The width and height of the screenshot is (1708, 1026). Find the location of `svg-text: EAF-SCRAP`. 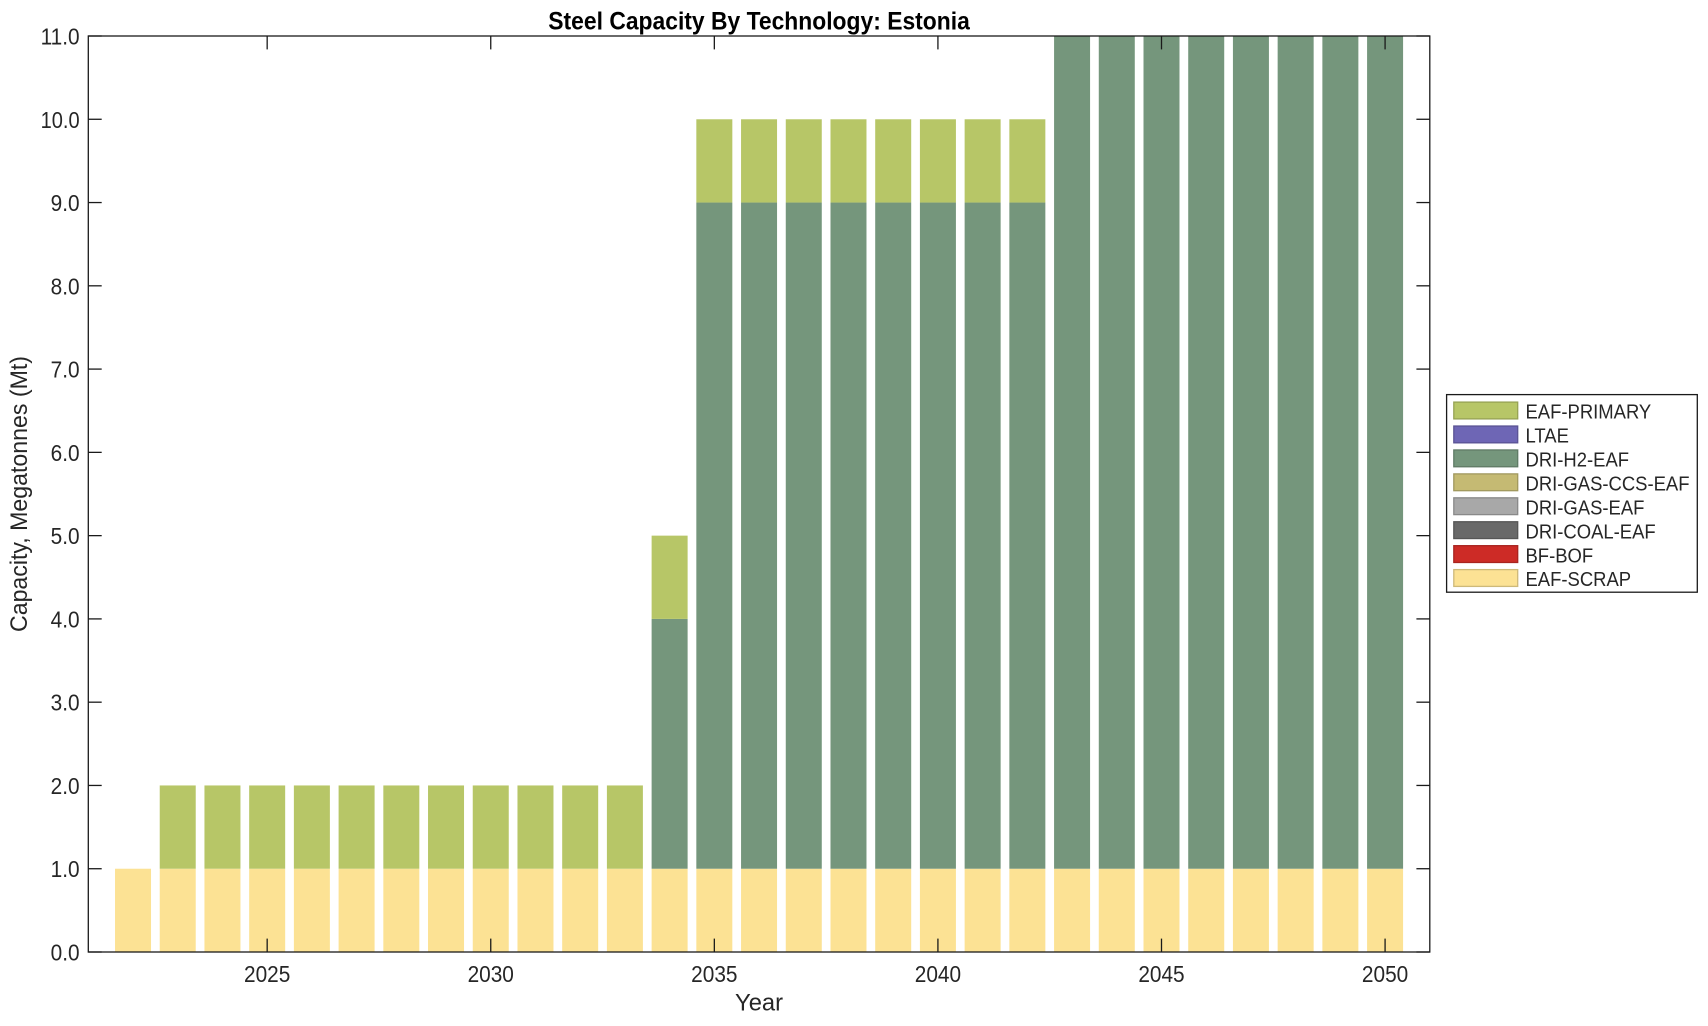

svg-text: EAF-SCRAP is located at coordinates (1579, 580).